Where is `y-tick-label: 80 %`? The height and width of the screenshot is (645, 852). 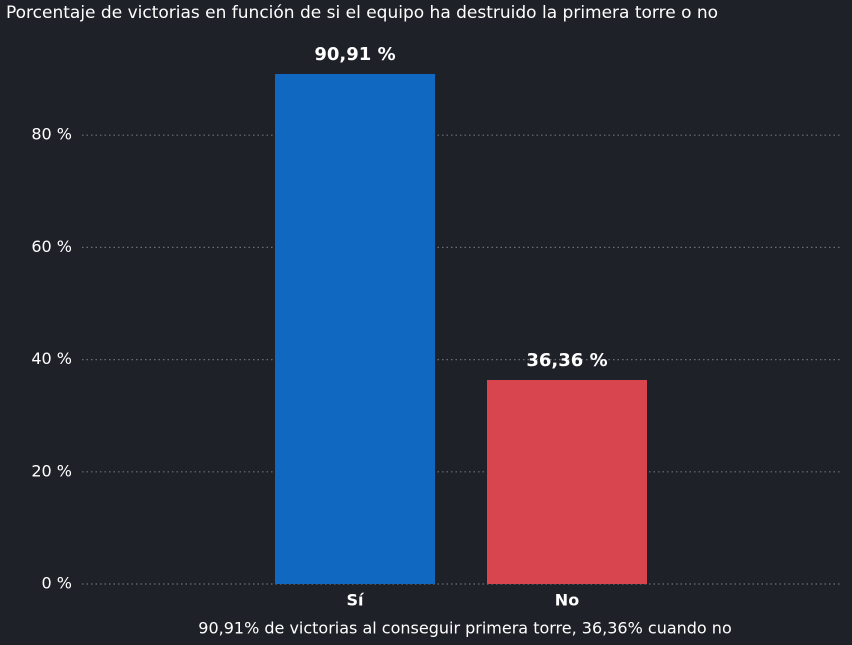
y-tick-label: 80 % is located at coordinates (51, 134).